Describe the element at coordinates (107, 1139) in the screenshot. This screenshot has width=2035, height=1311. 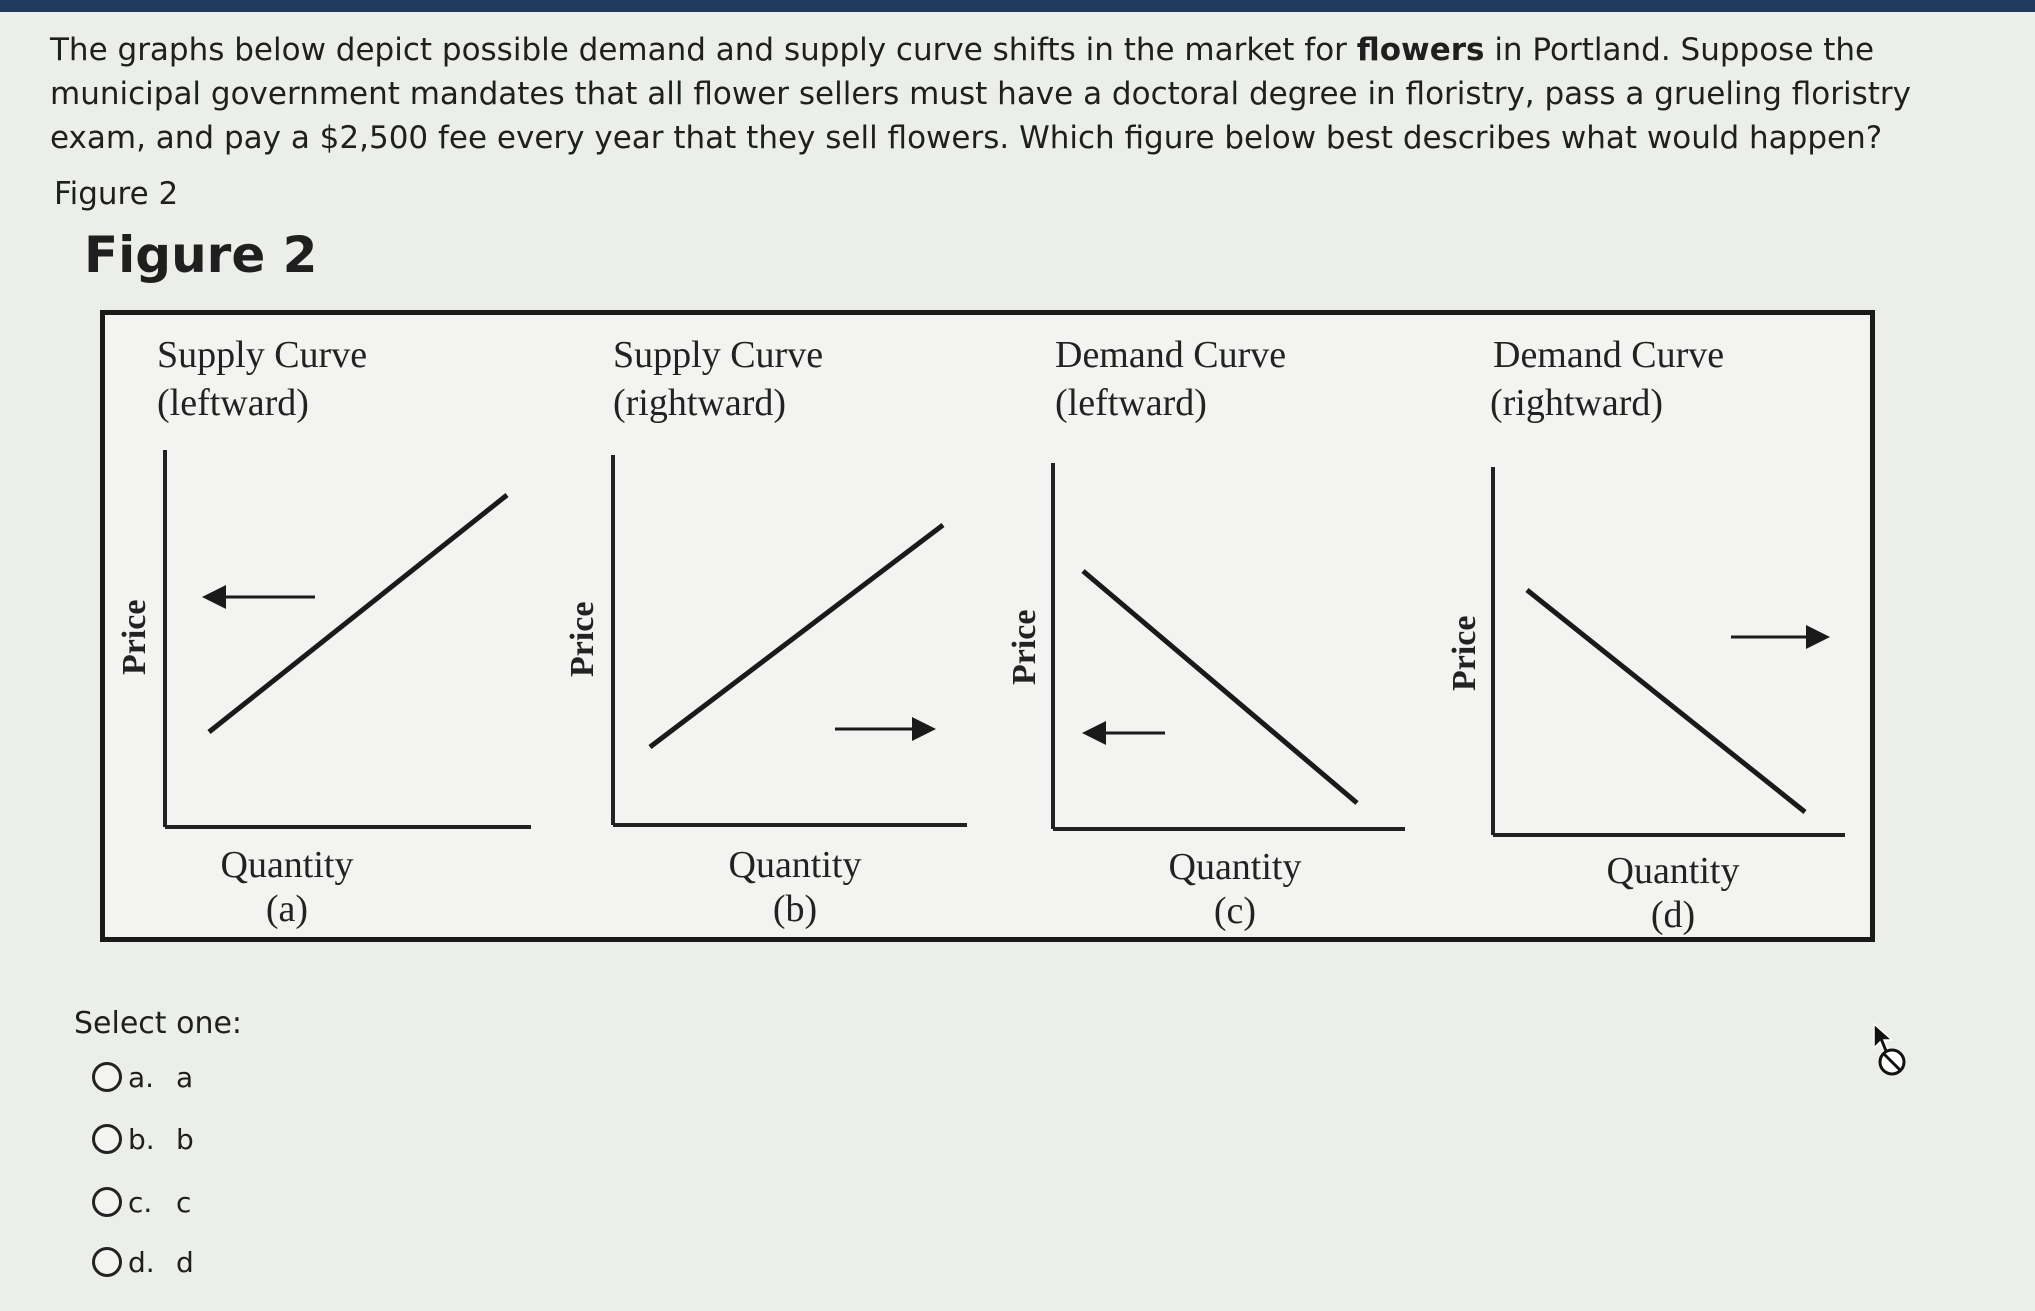
I see `radio-b` at that location.